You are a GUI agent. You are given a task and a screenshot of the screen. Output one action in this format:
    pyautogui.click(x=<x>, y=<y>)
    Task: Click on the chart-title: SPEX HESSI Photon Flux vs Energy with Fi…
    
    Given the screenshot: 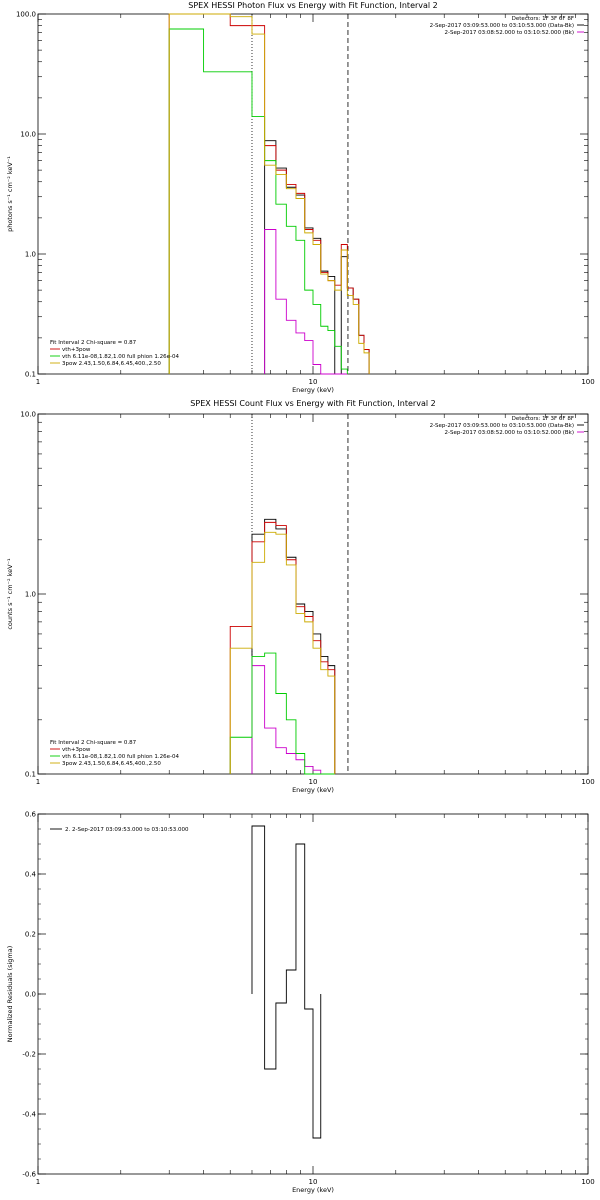 What is the action you would take?
    pyautogui.click(x=313, y=5)
    